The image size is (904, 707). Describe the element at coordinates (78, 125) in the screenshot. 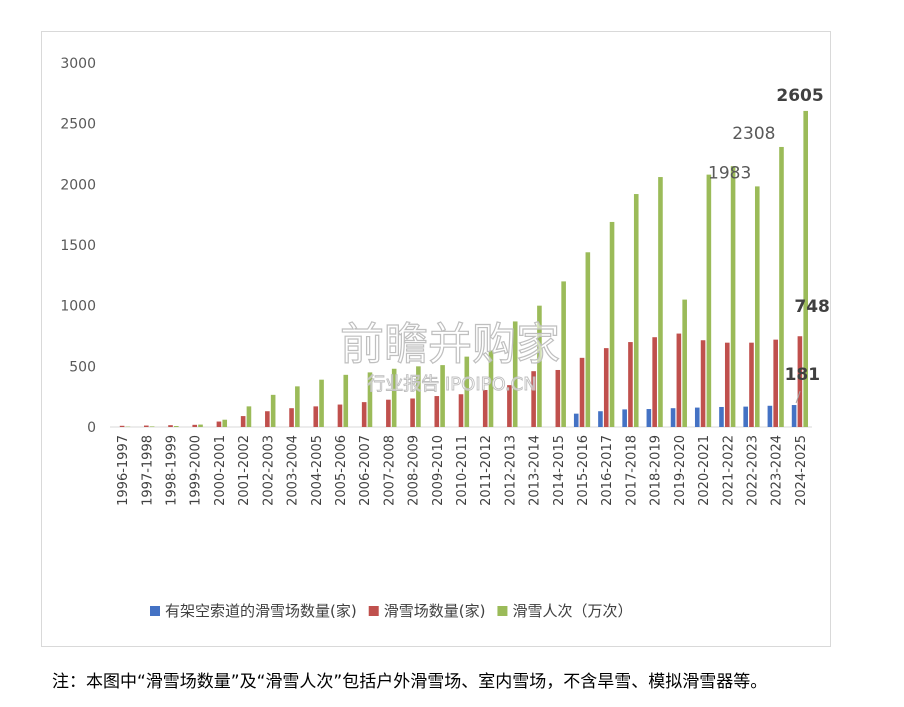

I see `y-tick-label: 2500` at that location.